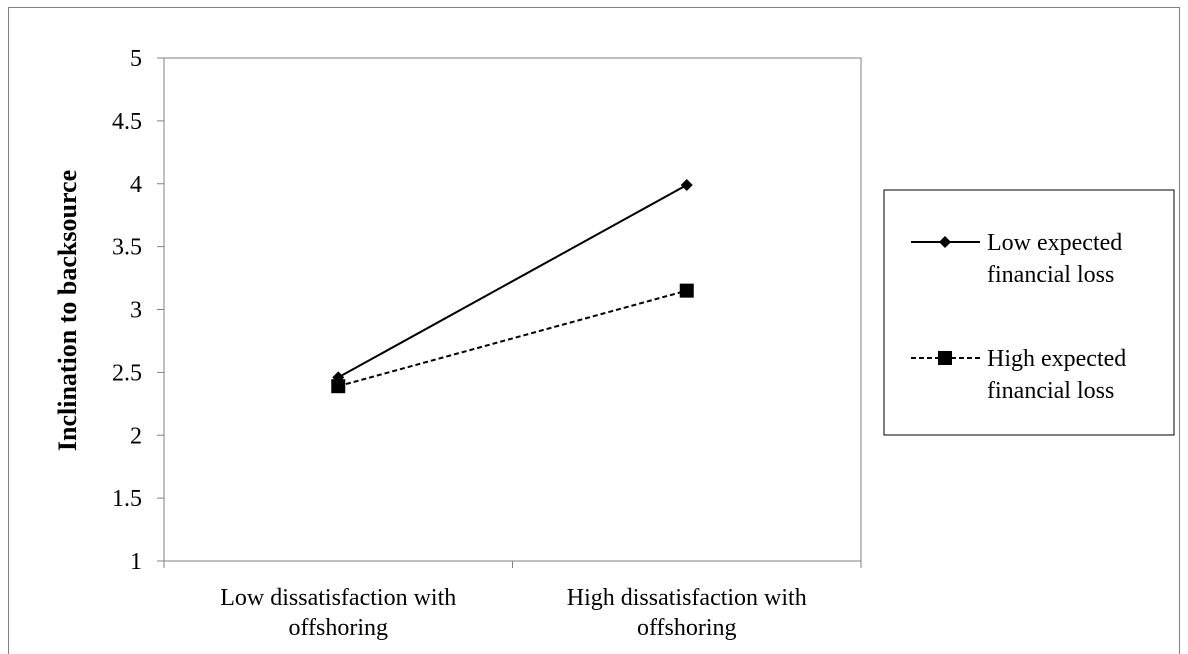 The height and width of the screenshot is (654, 1188). I want to click on y-axis-ticks: 1 1.5 2 2.5 3 3.5 4 4.5 5, so click(138, 310).